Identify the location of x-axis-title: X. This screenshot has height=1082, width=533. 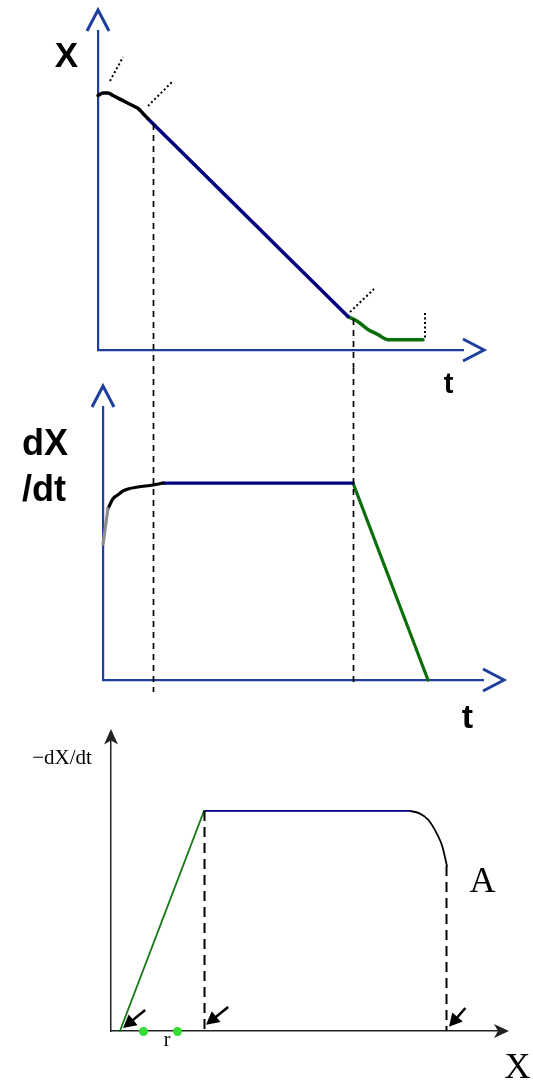
(517, 1064).